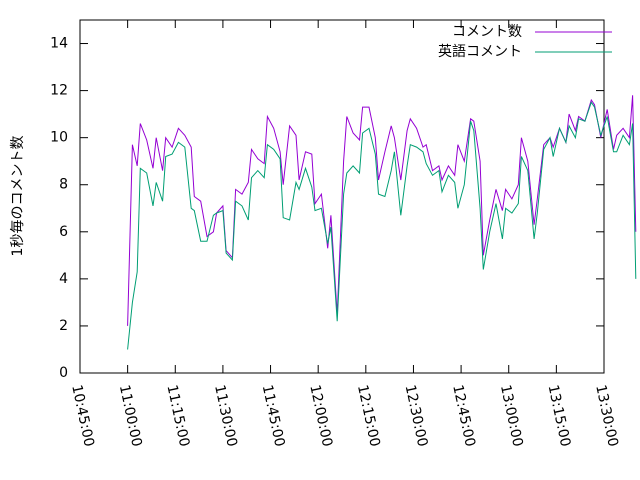  What do you see at coordinates (63, 279) in the screenshot?
I see `y-tick-label: 4` at bounding box center [63, 279].